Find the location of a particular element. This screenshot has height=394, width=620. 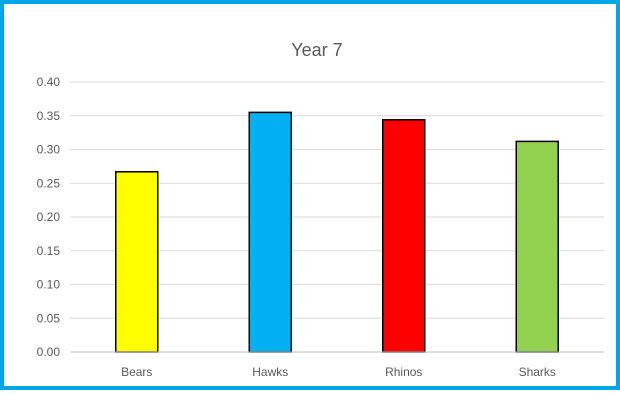

y-tick-label: 0.30 is located at coordinates (49, 150).